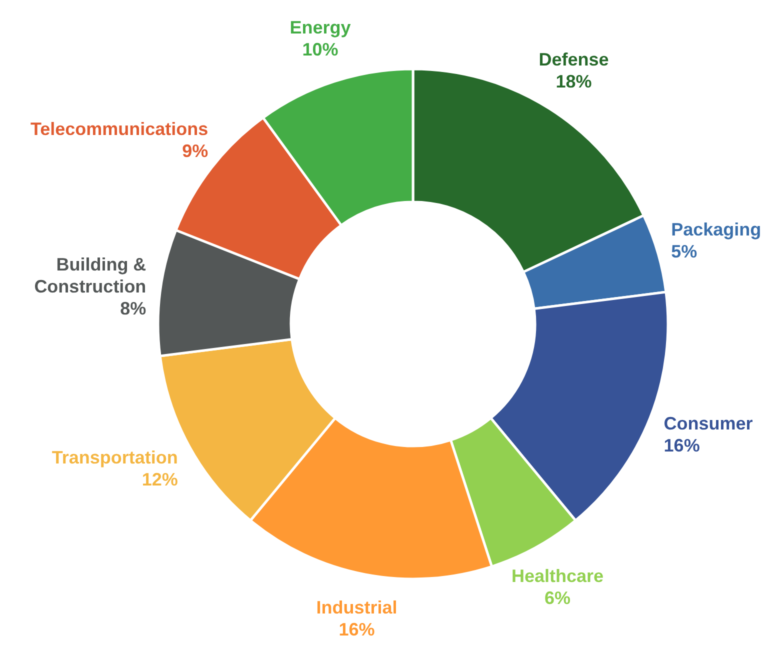 This screenshot has width=782, height=645. Describe the element at coordinates (557, 598) in the screenshot. I see `data-label: 6%` at that location.